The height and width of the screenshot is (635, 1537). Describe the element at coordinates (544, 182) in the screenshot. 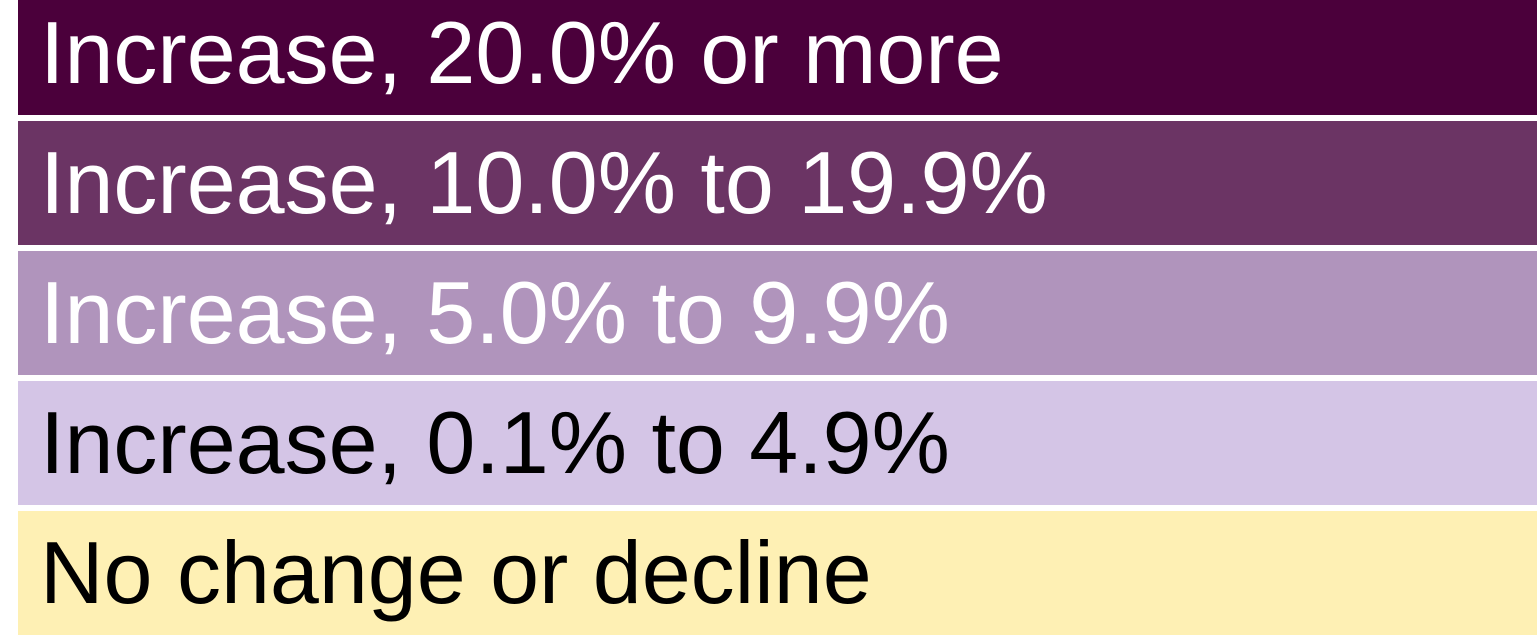

I see `legend-label: Increase, 10.0% to 19.9%` at that location.